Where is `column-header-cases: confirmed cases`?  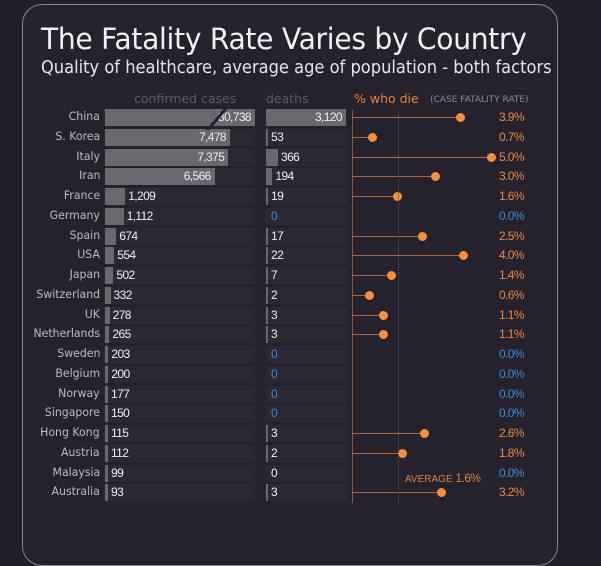 column-header-cases: confirmed cases is located at coordinates (185, 98).